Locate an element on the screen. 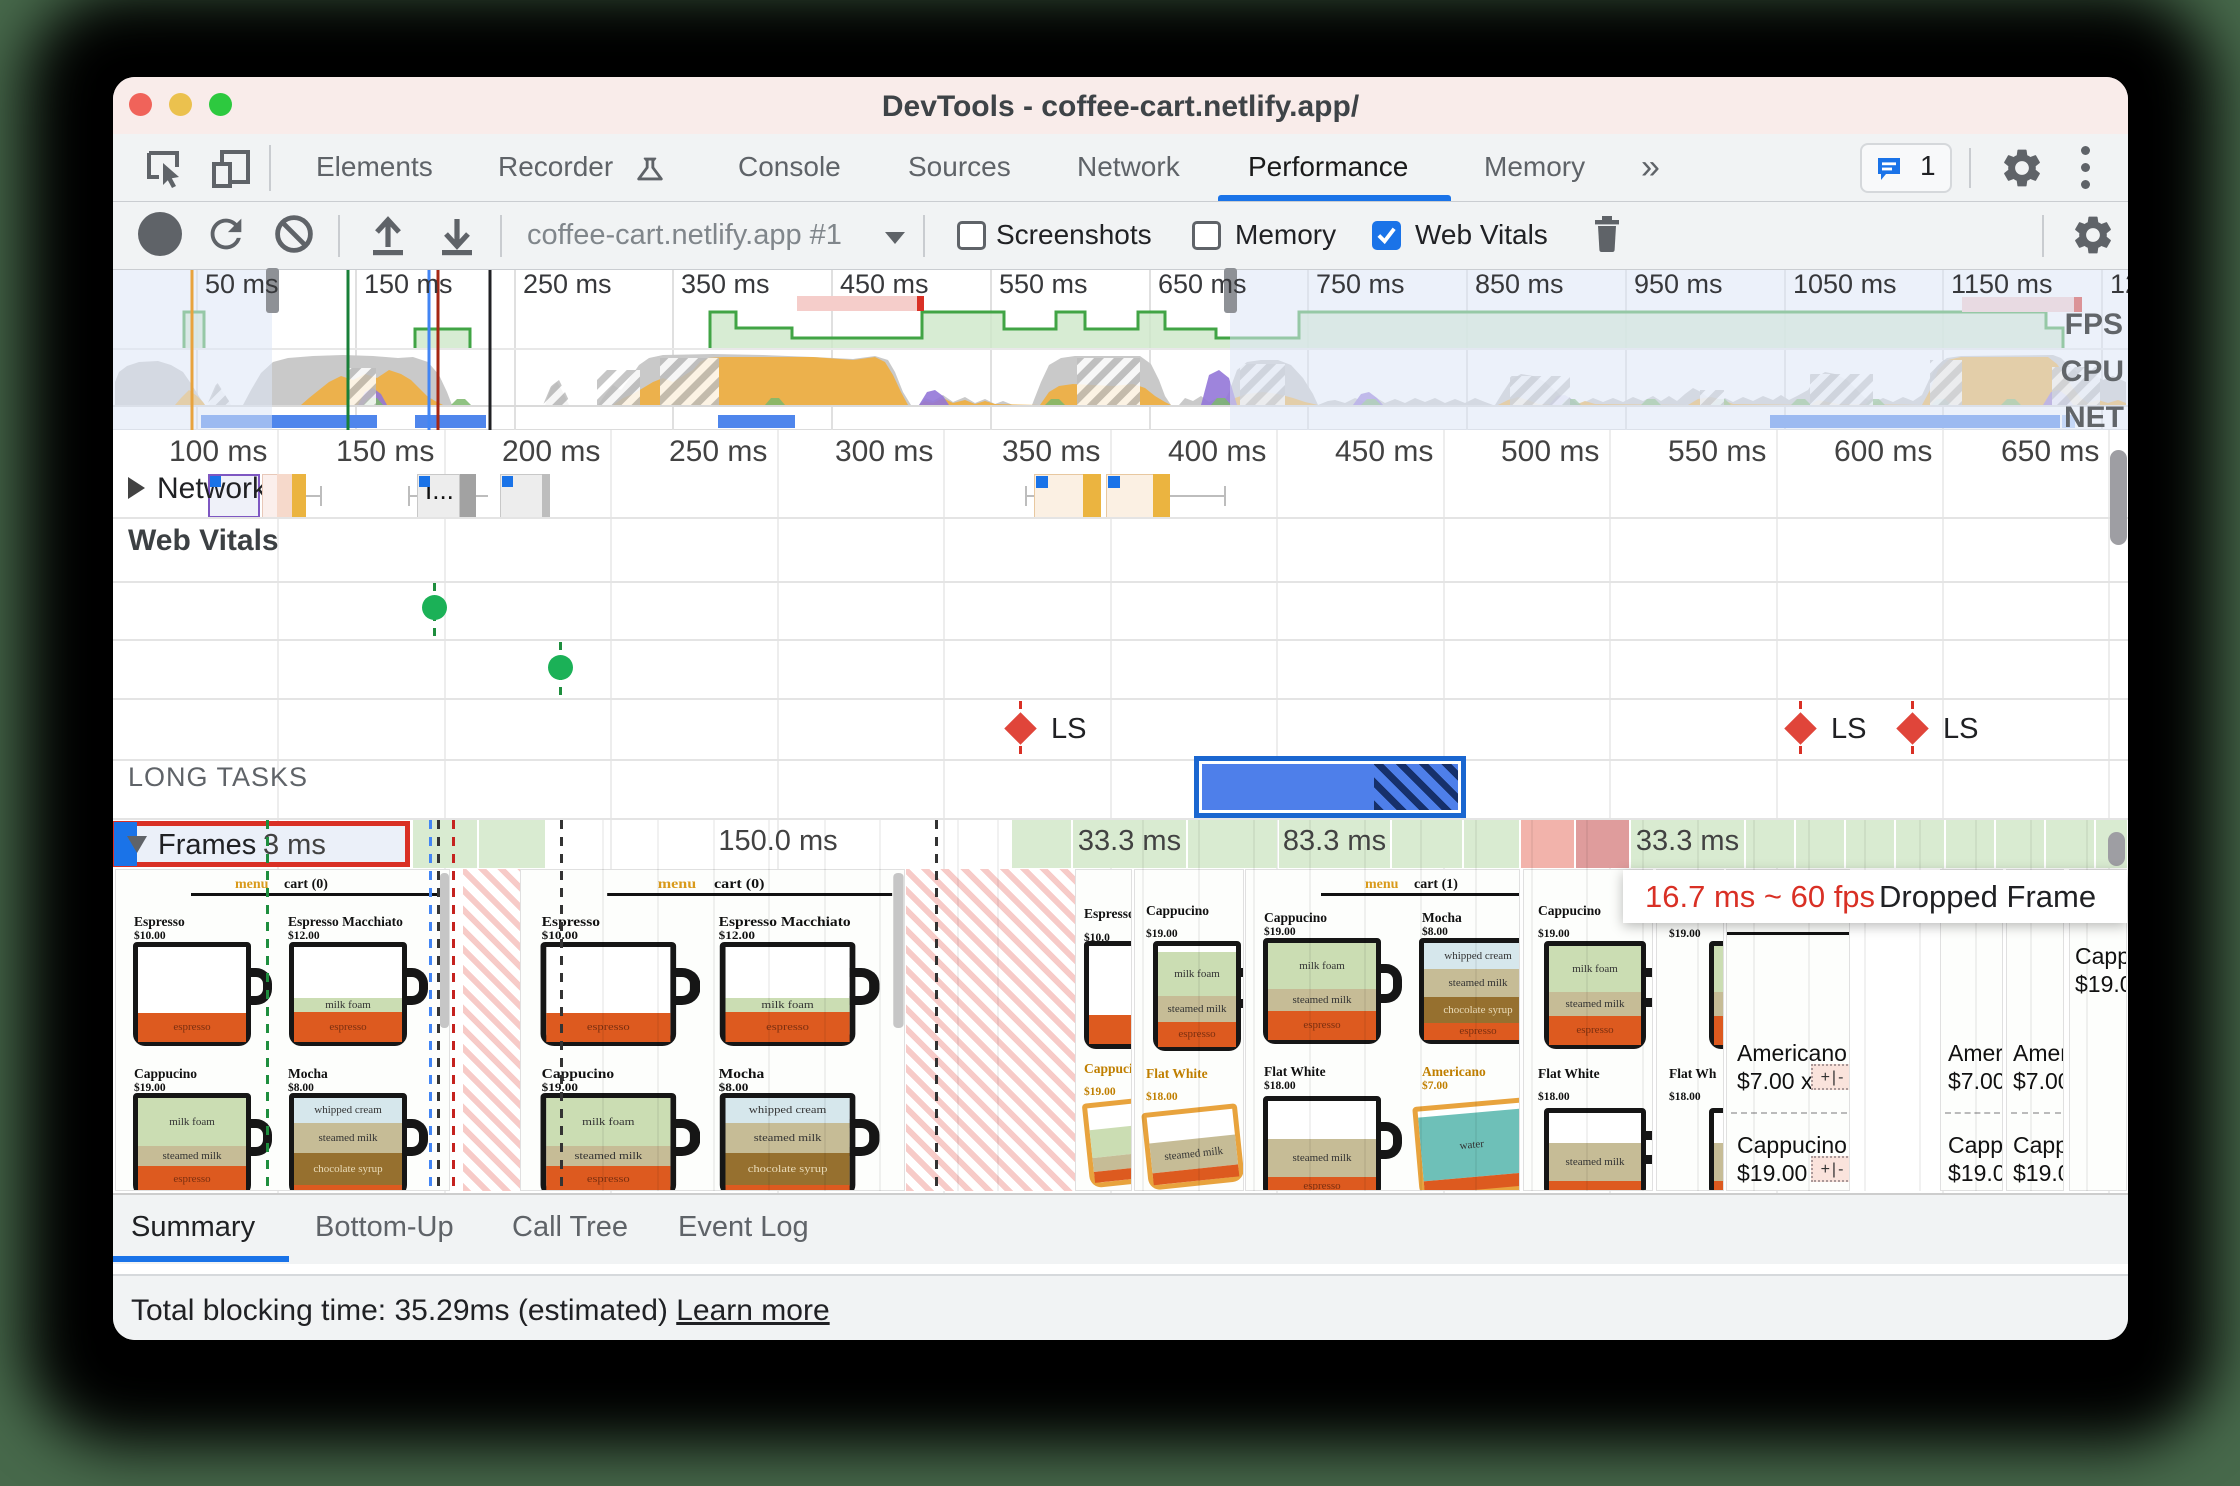 This screenshot has width=2240, height=1486. svg-text: 750 ms is located at coordinates (1360, 284).